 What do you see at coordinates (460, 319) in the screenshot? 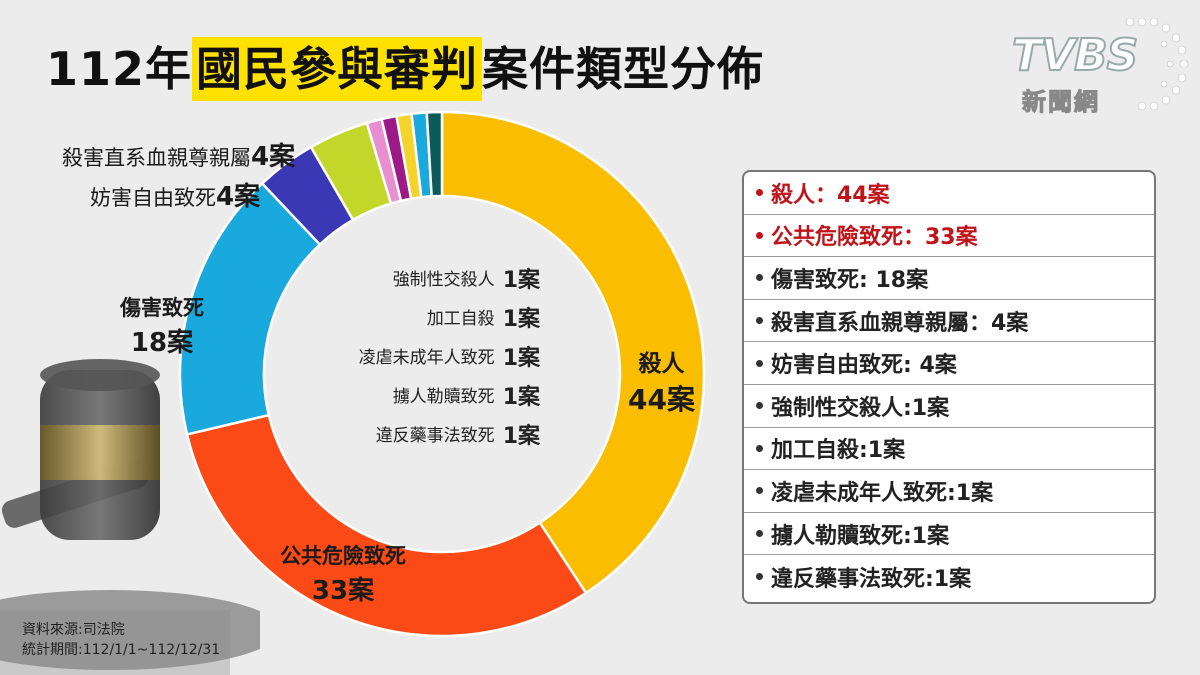
I see `inner-row-name: 加工自殺` at bounding box center [460, 319].